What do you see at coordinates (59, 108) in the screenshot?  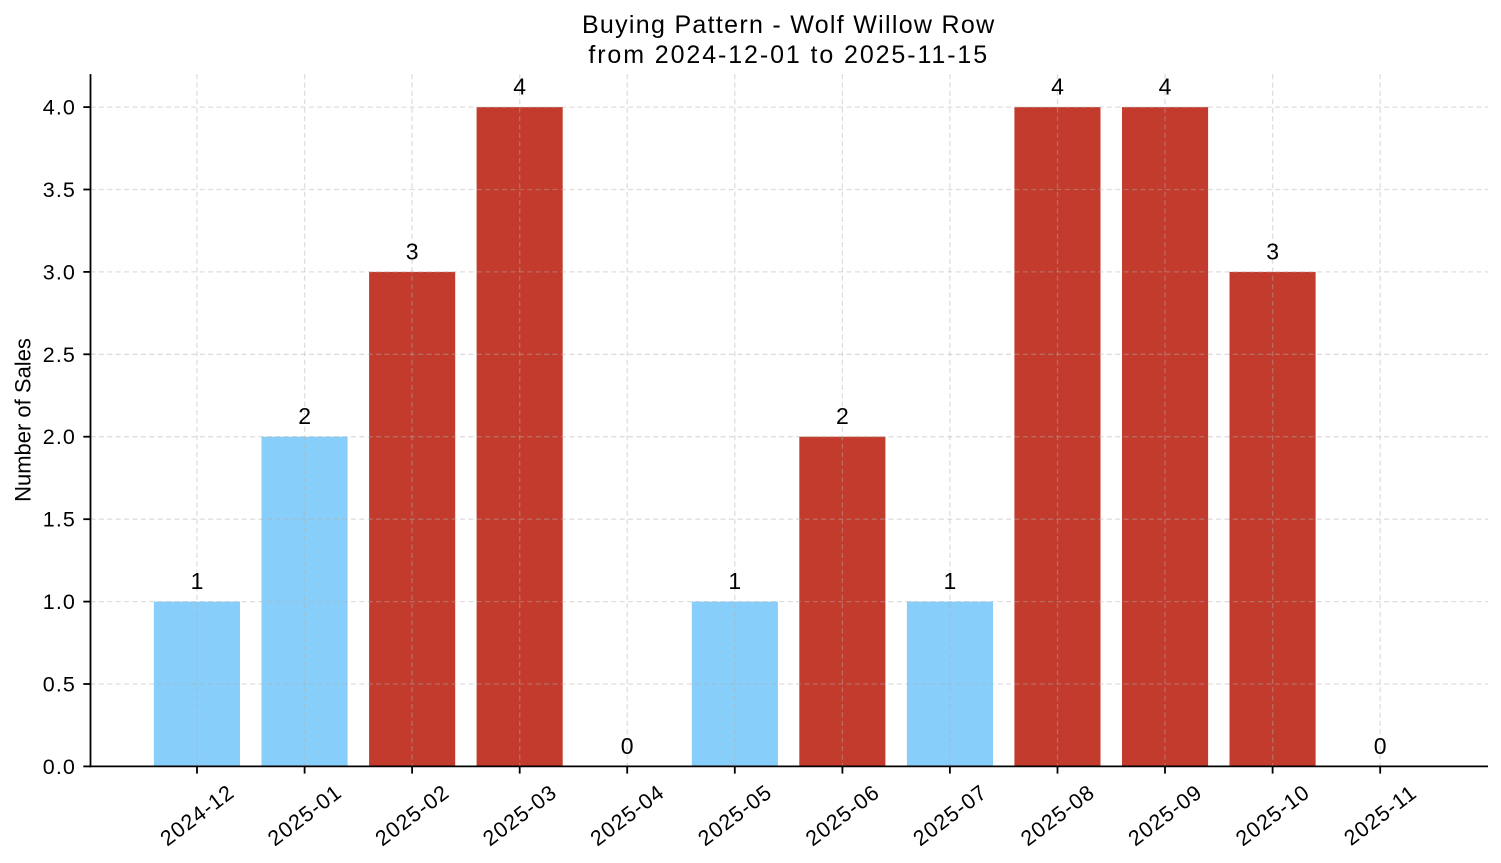 I see `svg-text: 4.0` at bounding box center [59, 108].